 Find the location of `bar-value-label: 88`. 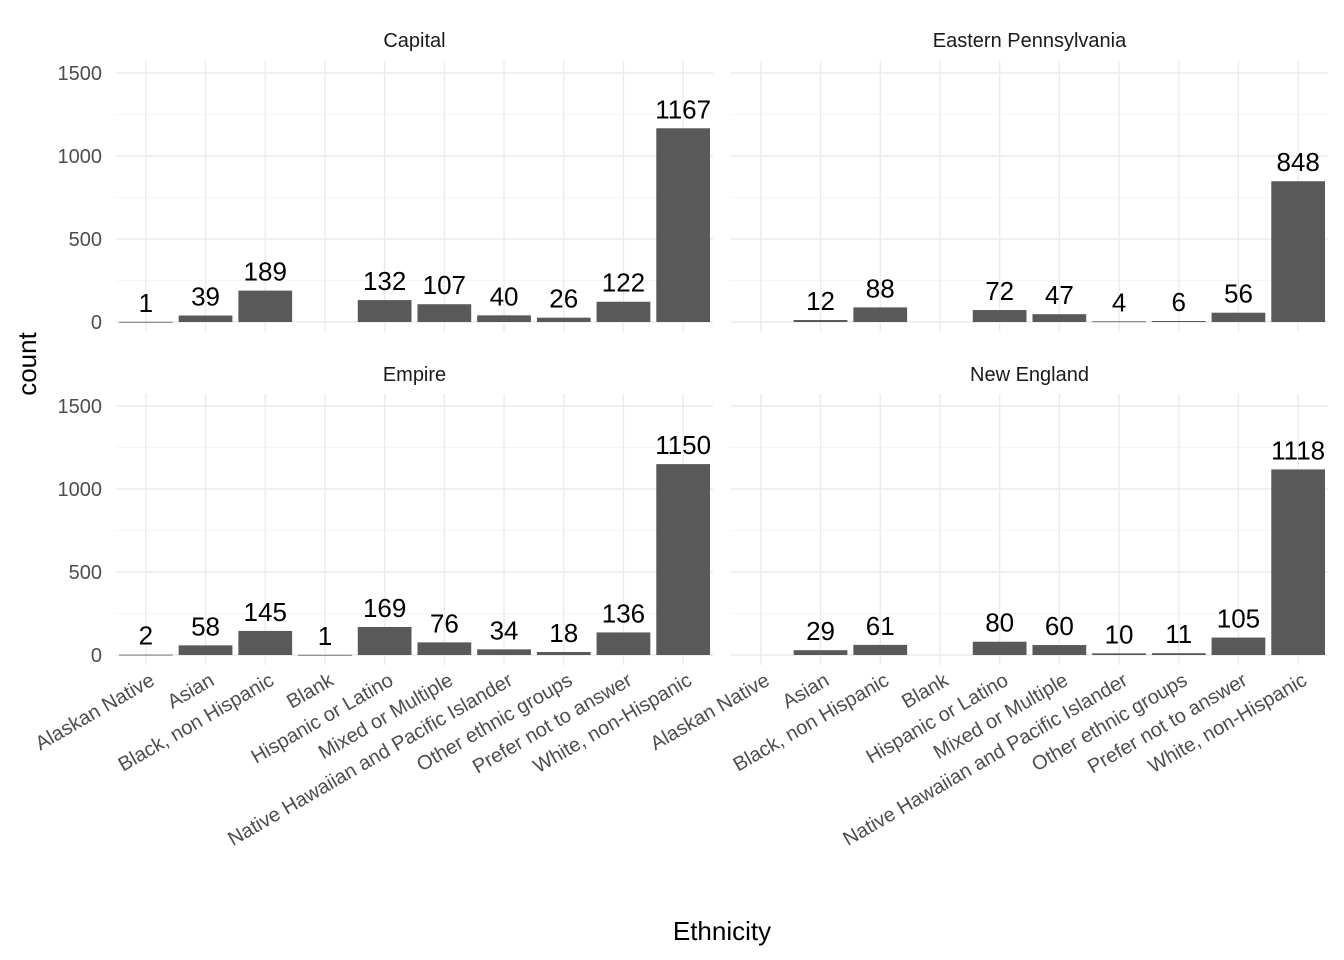

bar-value-label: 88 is located at coordinates (880, 288).